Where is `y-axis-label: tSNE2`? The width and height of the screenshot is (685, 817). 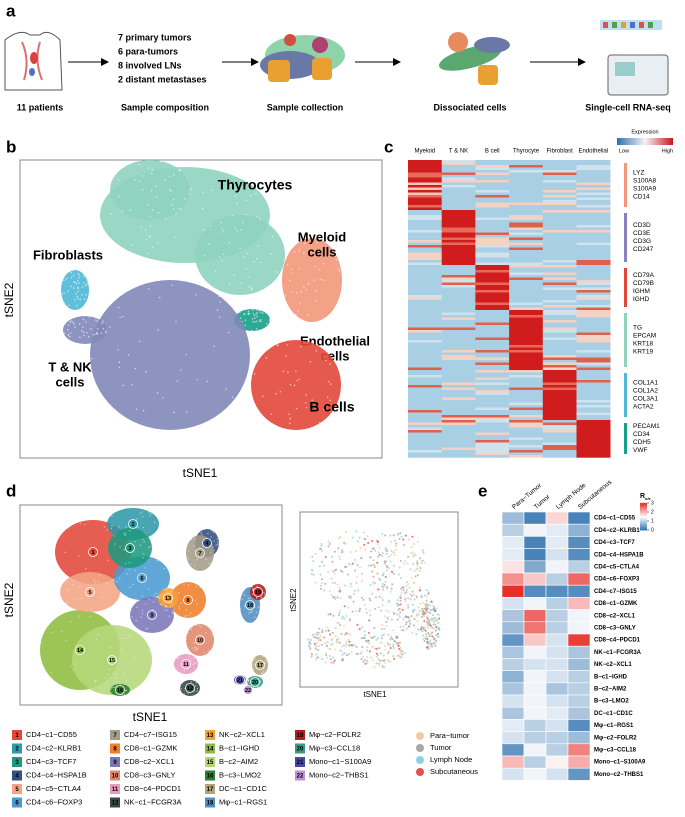
y-axis-label: tSNE2 is located at coordinates (9, 299).